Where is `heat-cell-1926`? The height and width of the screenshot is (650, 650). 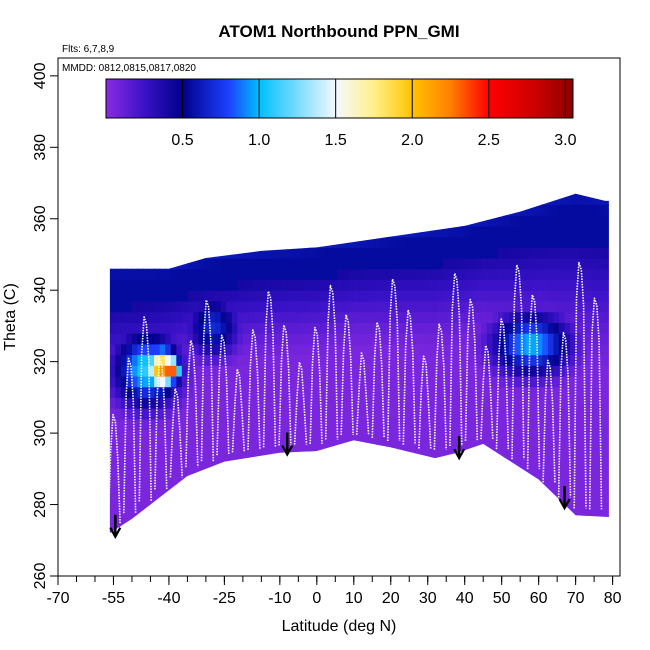
heat-cell-1926 is located at coordinates (573, 349).